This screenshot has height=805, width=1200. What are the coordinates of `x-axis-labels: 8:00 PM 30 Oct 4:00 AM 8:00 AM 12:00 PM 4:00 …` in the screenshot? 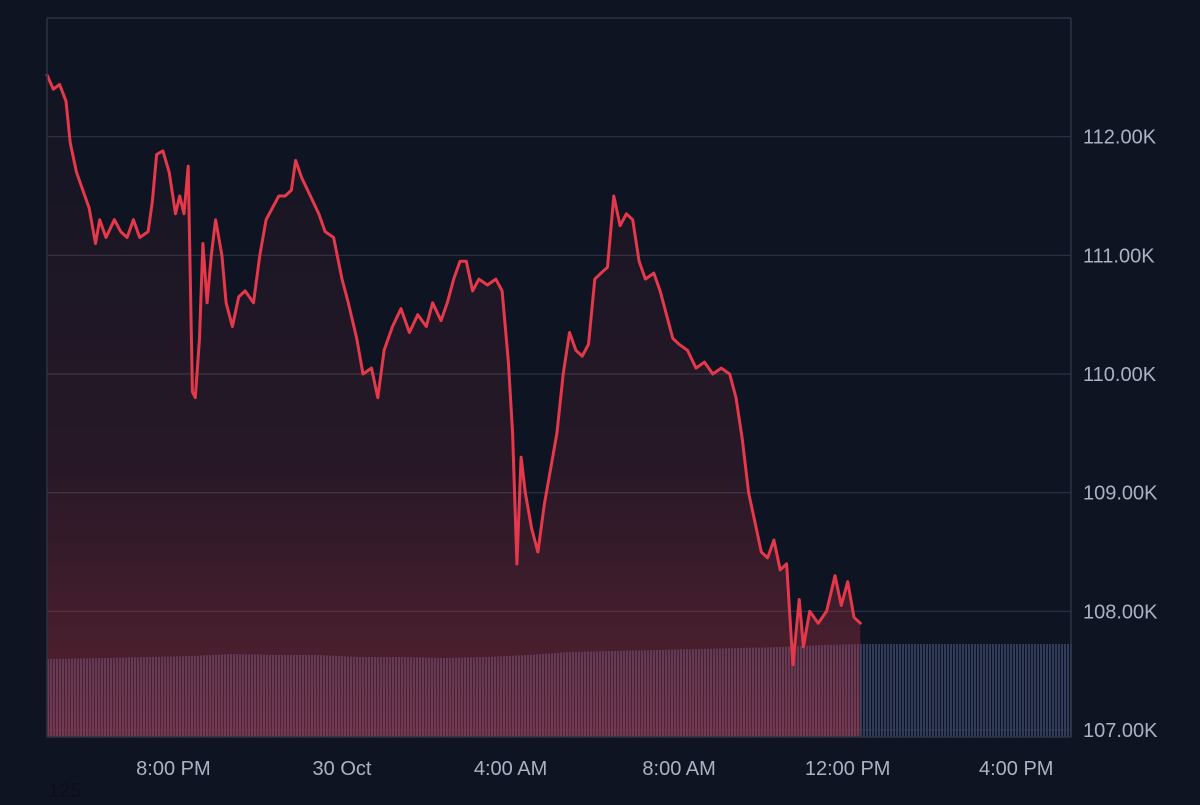 It's located at (594, 769).